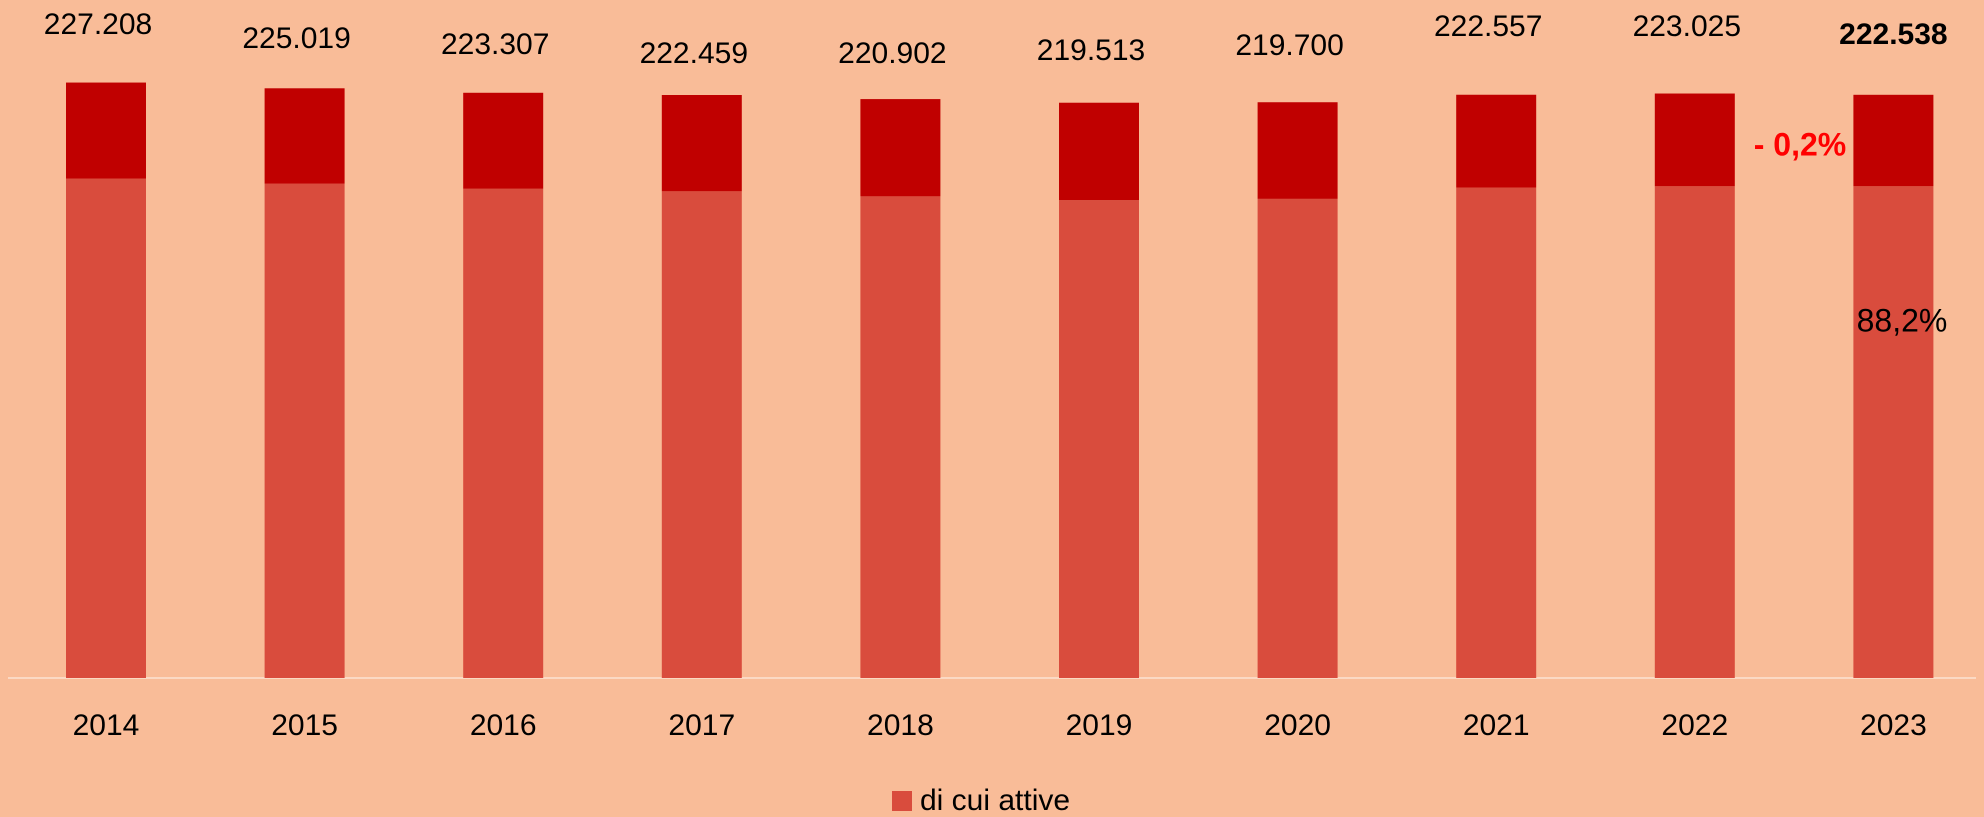  Describe the element at coordinates (1893, 725) in the screenshot. I see `x-tick-label: 2023` at that location.